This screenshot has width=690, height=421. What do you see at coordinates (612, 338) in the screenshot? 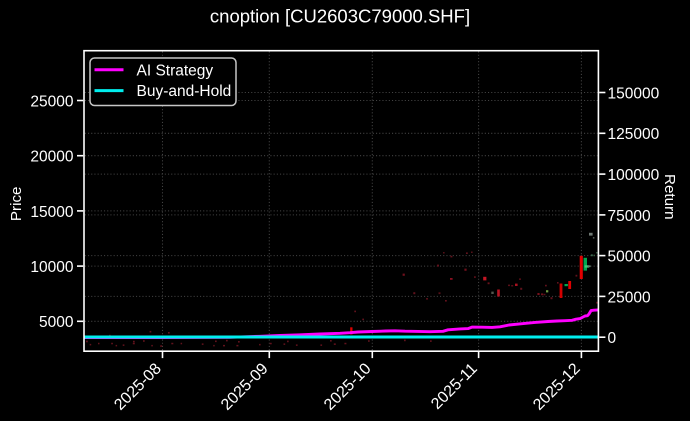
I see `svg-text: 0` at bounding box center [612, 338].